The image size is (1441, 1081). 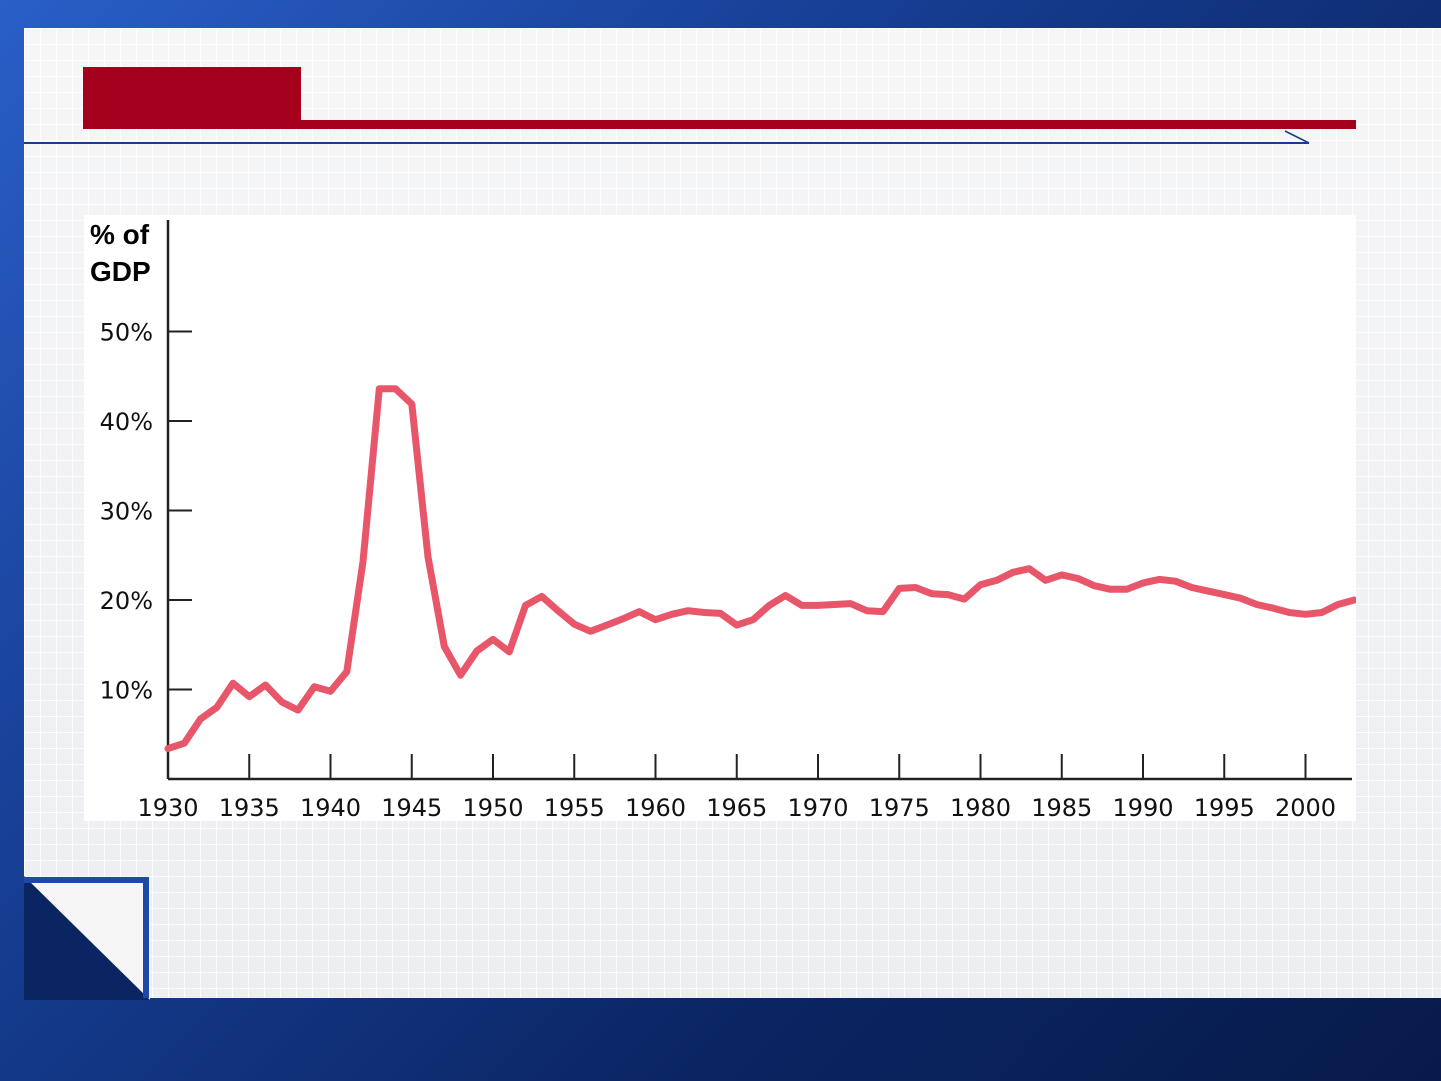 I want to click on y-tick-label: 30%, so click(x=126, y=512).